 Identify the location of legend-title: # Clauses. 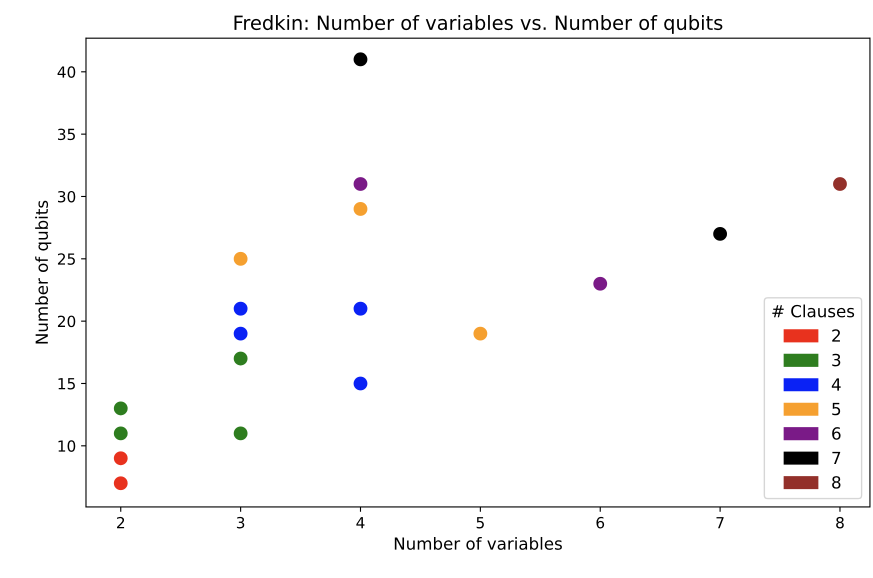
(813, 311).